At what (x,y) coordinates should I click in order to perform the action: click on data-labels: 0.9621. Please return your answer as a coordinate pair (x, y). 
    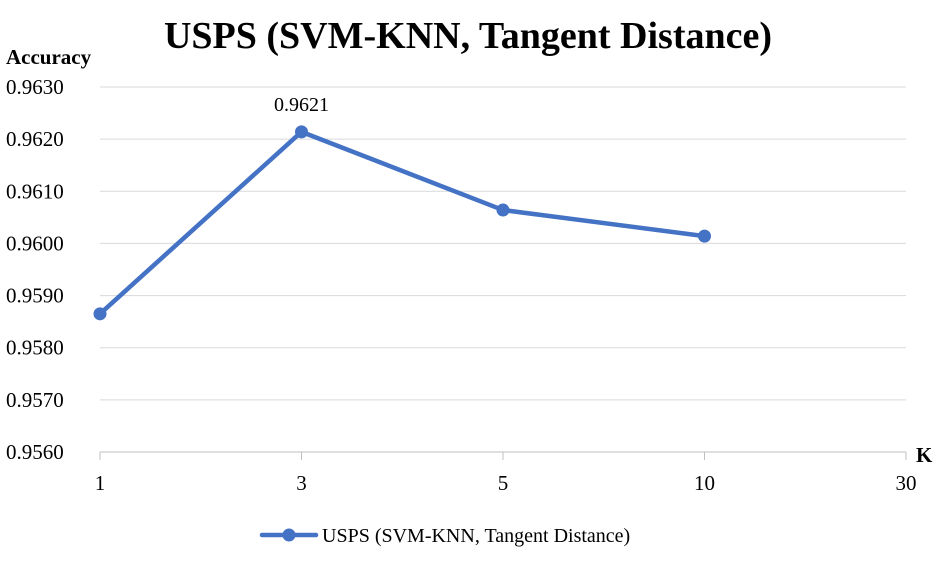
    Looking at the image, I should click on (301, 105).